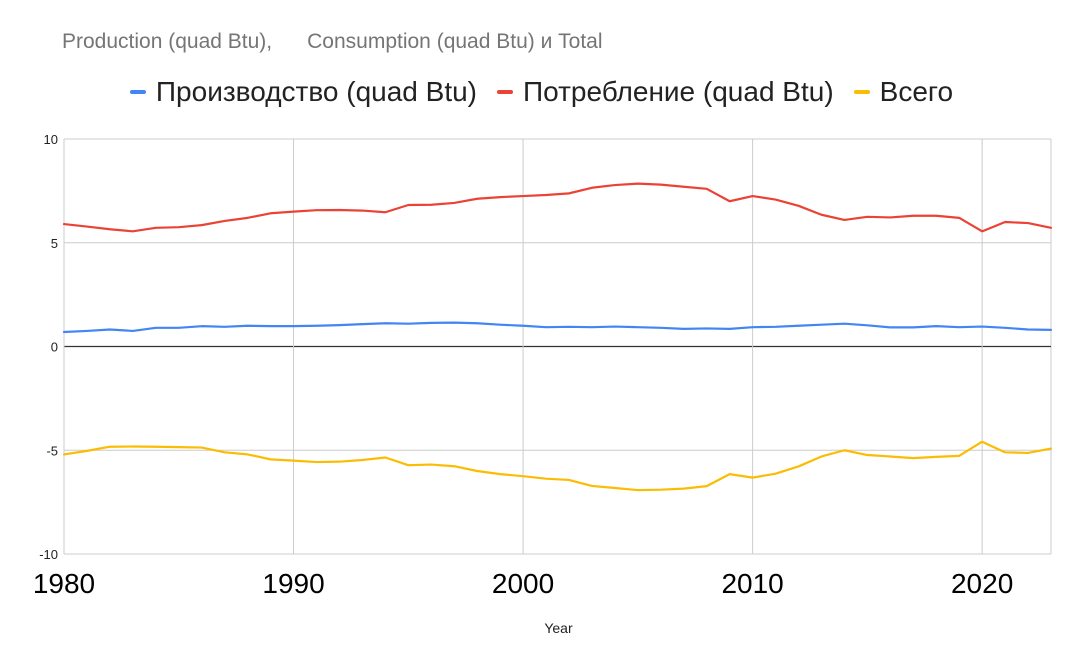 Image resolution: width=1083 pixels, height=663 pixels. I want to click on x-axis-ticks: 1980 1990 2000 2010 2020, so click(523, 583).